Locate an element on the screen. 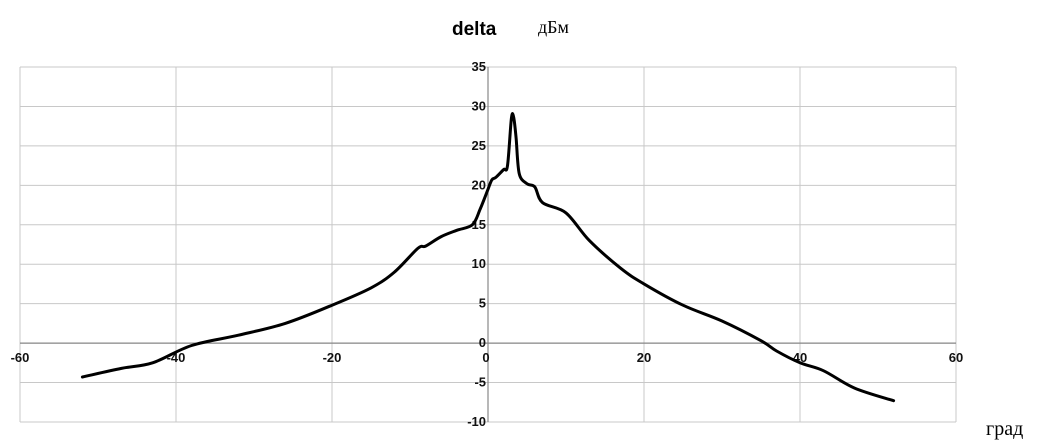 Image resolution: width=1042 pixels, height=448 pixels. y-tick-label: 10 is located at coordinates (479, 263).